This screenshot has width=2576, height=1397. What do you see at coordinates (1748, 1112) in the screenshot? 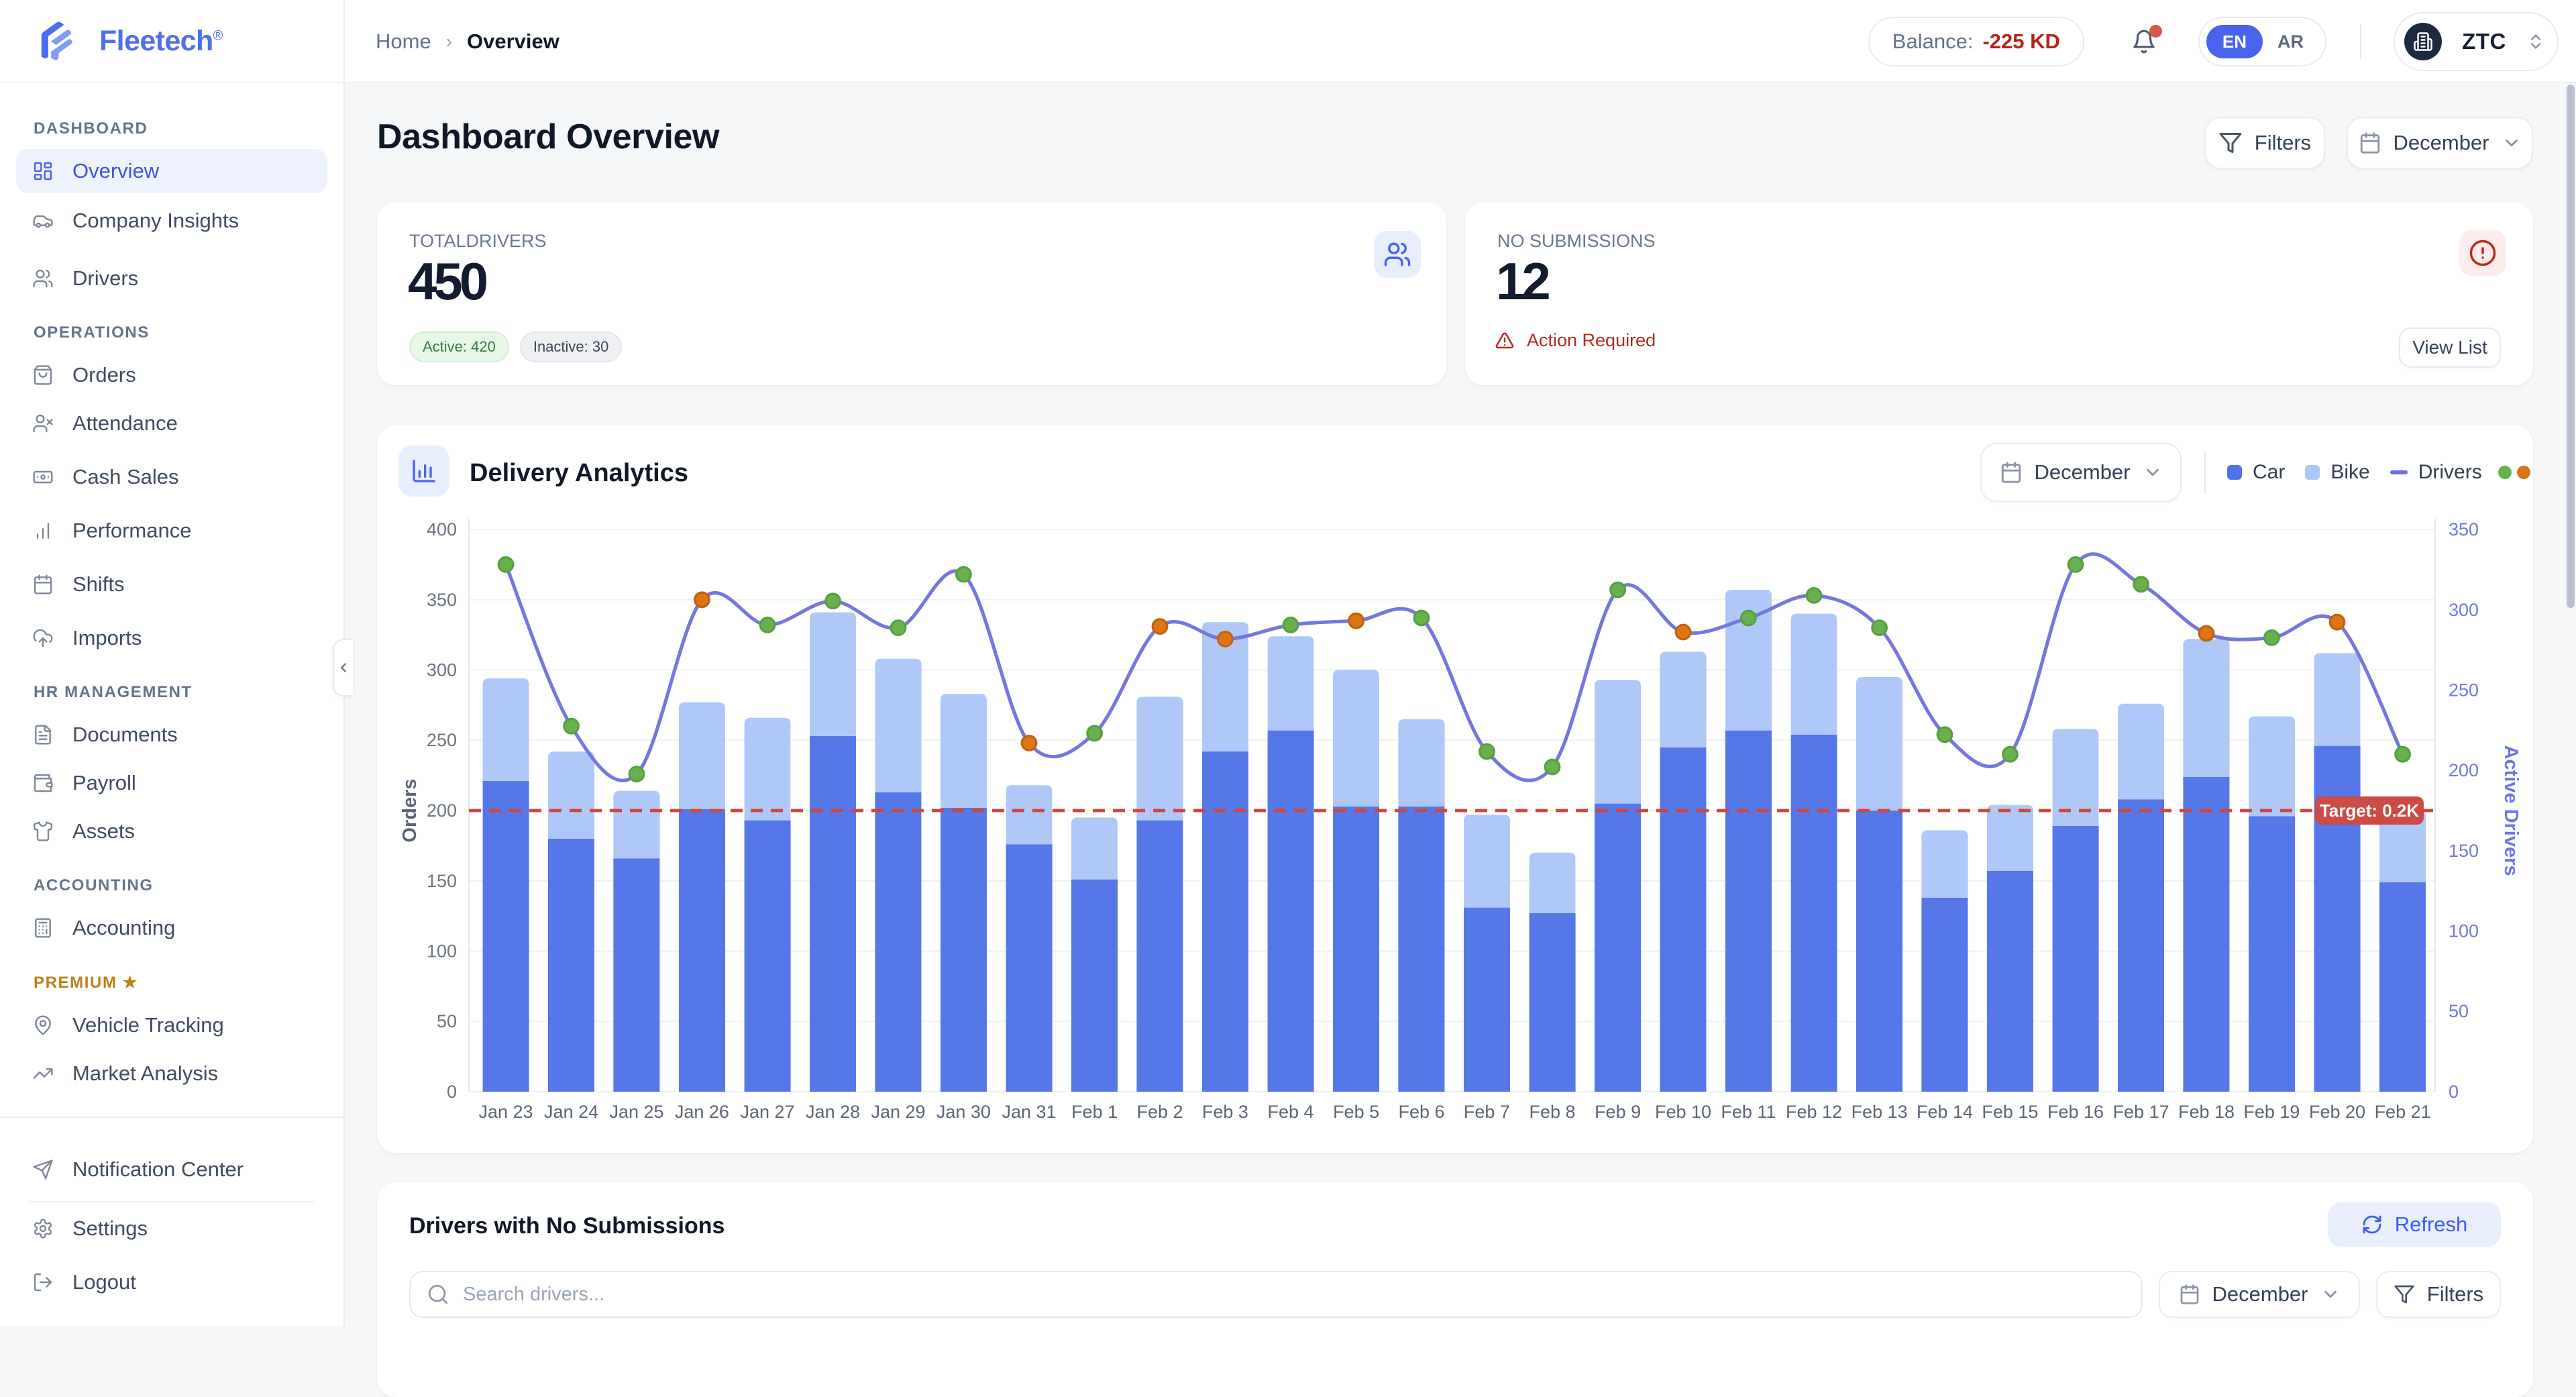
I see `svg-text: Feb 11` at bounding box center [1748, 1112].